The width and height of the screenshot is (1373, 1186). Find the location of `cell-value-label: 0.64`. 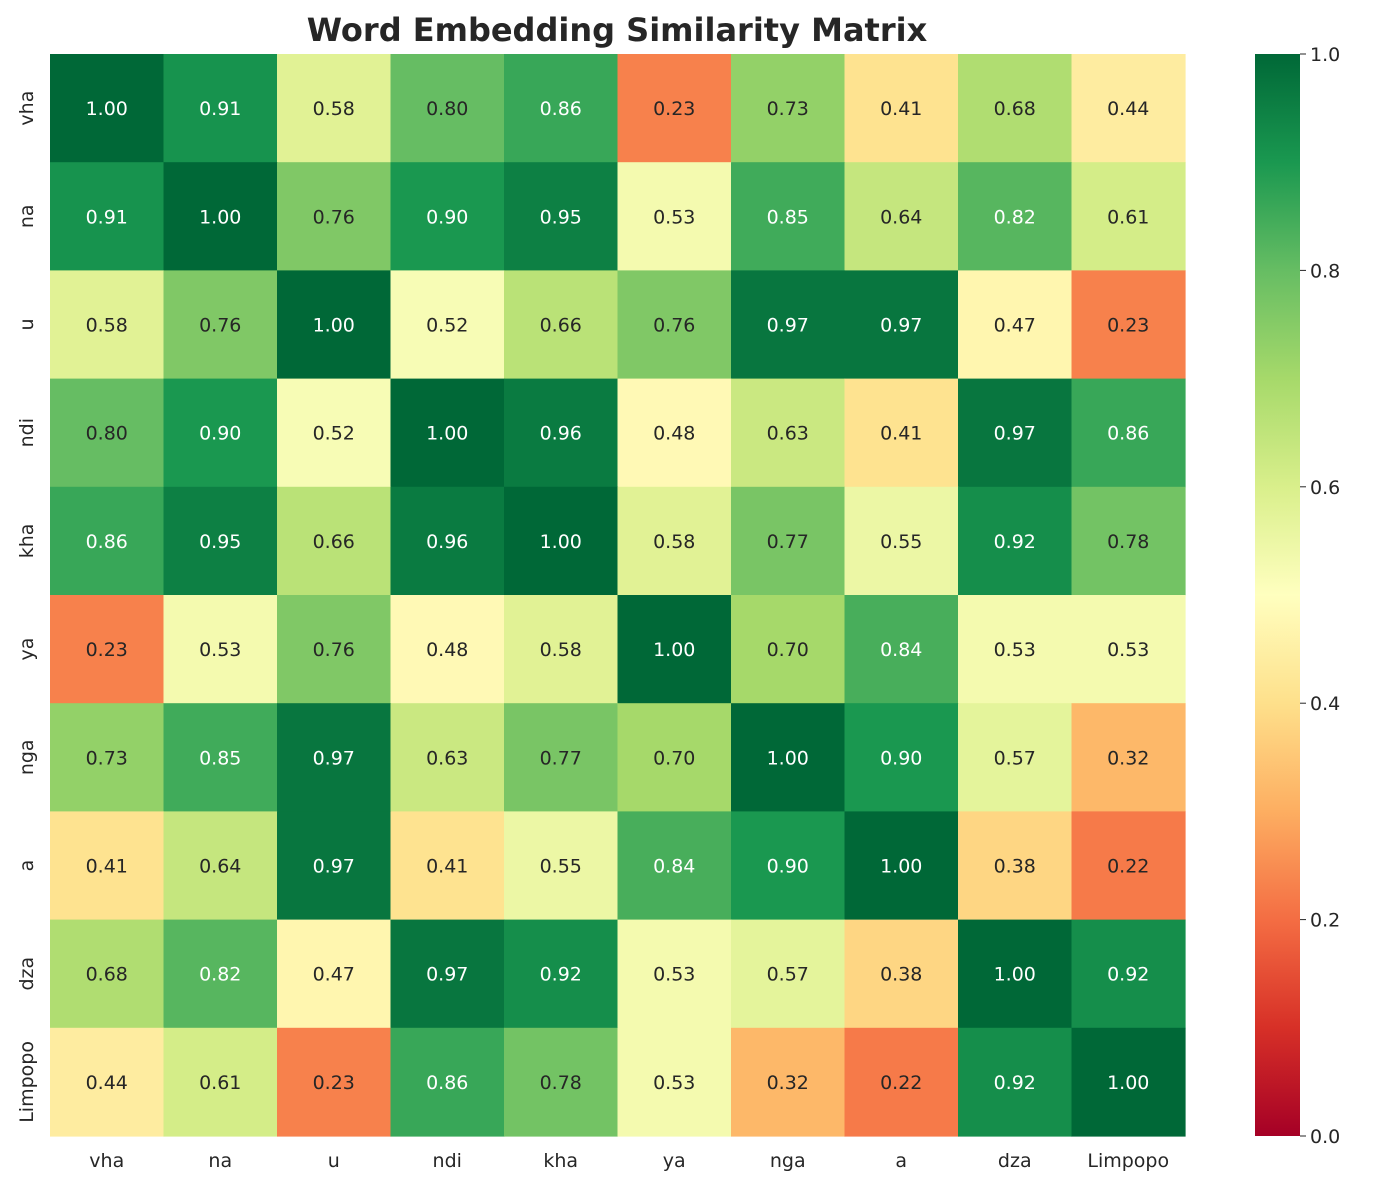

cell-value-label: 0.64 is located at coordinates (220, 867).